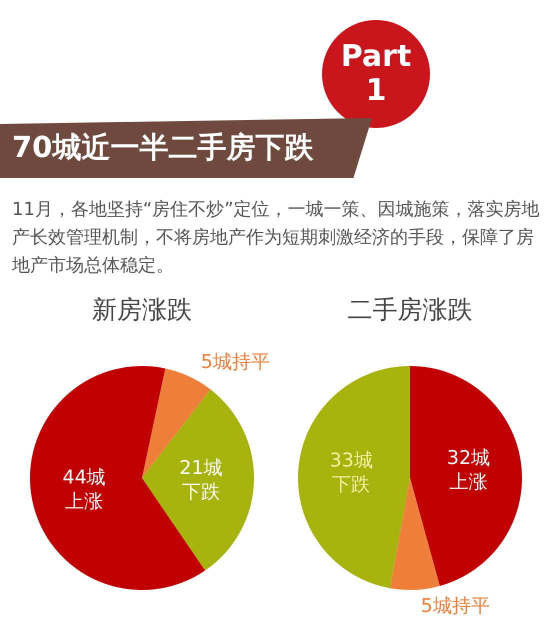 The width and height of the screenshot is (553, 620). Describe the element at coordinates (142, 309) in the screenshot. I see `chart-title: 新房涨跌` at that location.